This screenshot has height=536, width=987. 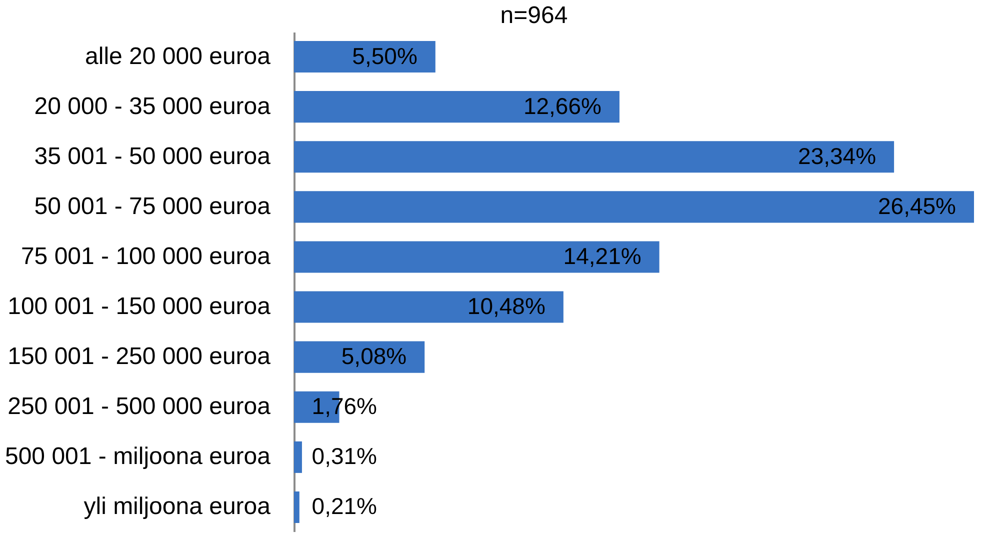 I want to click on data-label: 26,45%, so click(x=917, y=205).